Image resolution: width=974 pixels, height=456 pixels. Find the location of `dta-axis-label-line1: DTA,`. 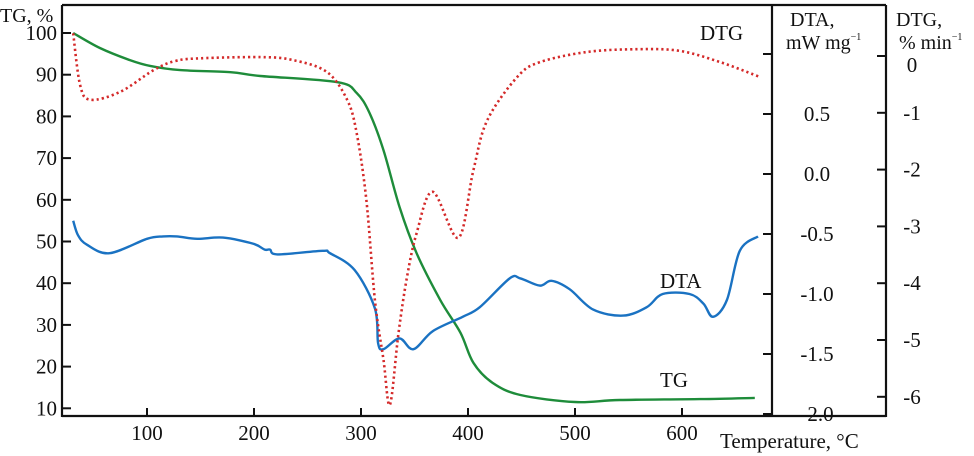

dta-axis-label-line1: DTA, is located at coordinates (812, 20).